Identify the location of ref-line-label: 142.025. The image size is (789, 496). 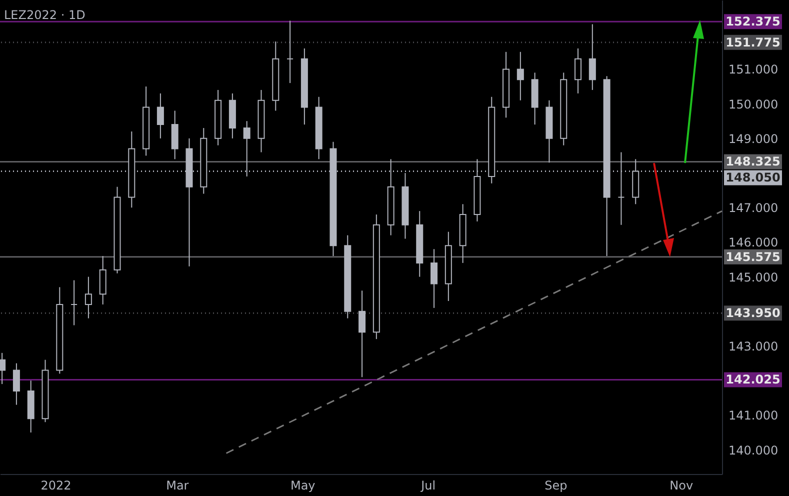
(753, 379).